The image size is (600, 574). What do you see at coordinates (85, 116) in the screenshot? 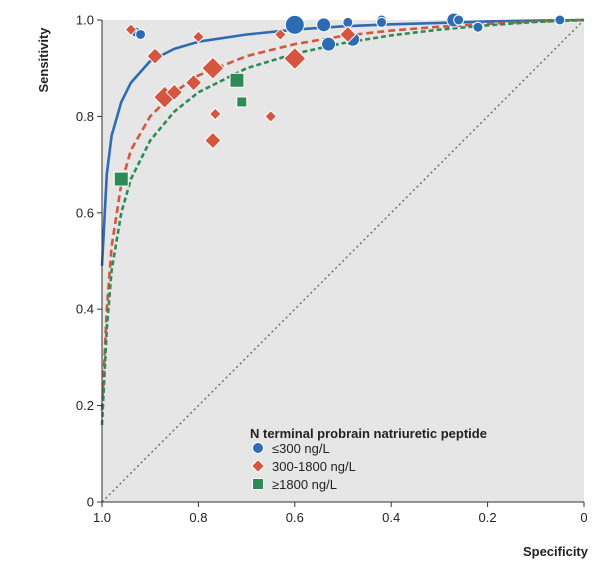
I see `y-tick-label: 0.8` at bounding box center [85, 116].